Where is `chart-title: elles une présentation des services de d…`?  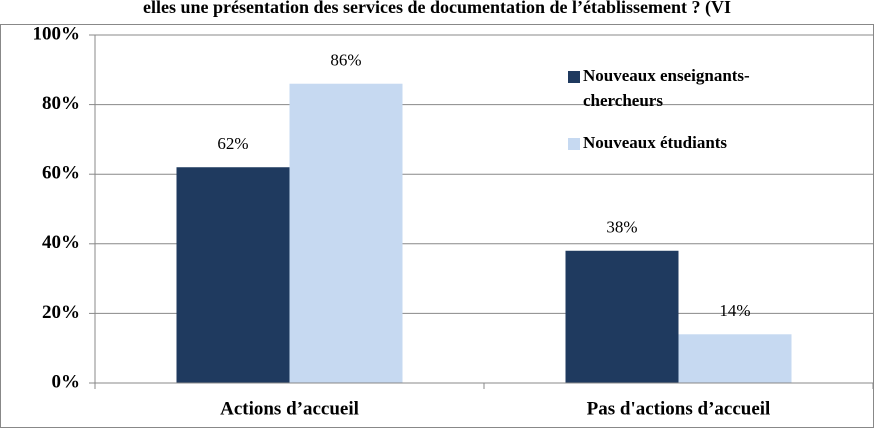
chart-title: elles une présentation des services de d… is located at coordinates (437, 9).